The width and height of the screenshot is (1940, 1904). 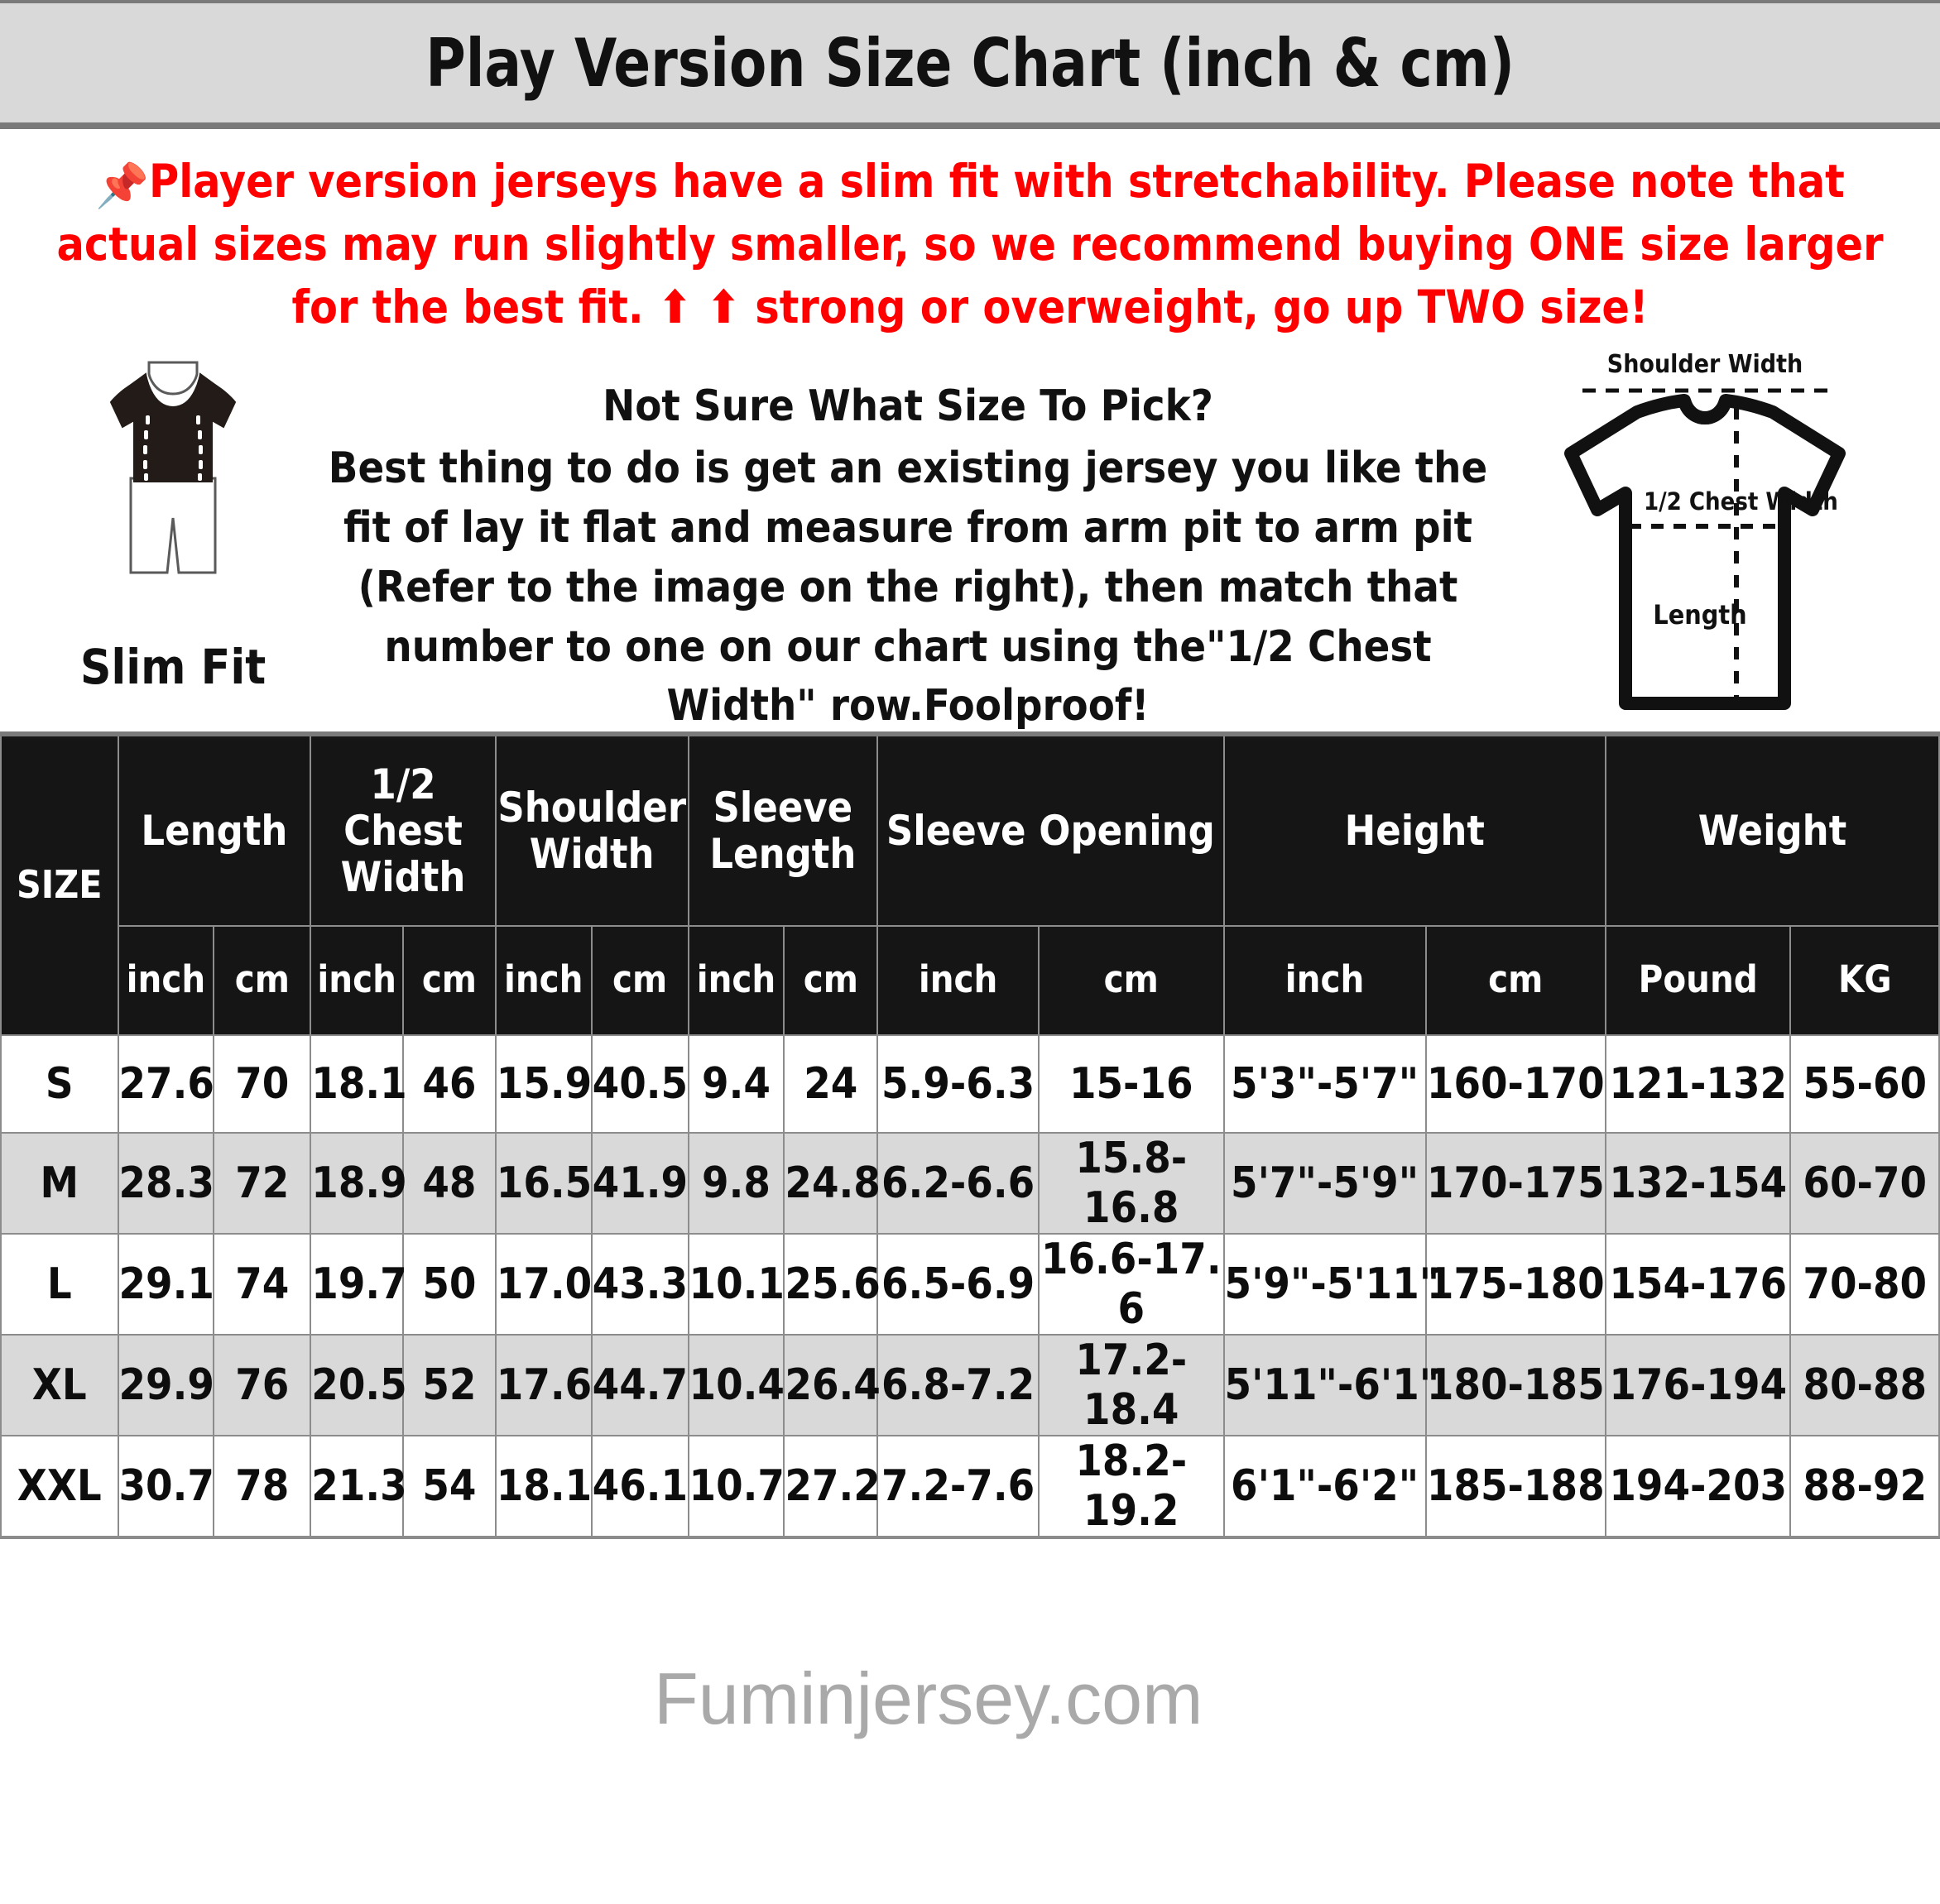 What do you see at coordinates (357, 980) in the screenshot?
I see `header-unit-half-chest-inch: inch` at bounding box center [357, 980].